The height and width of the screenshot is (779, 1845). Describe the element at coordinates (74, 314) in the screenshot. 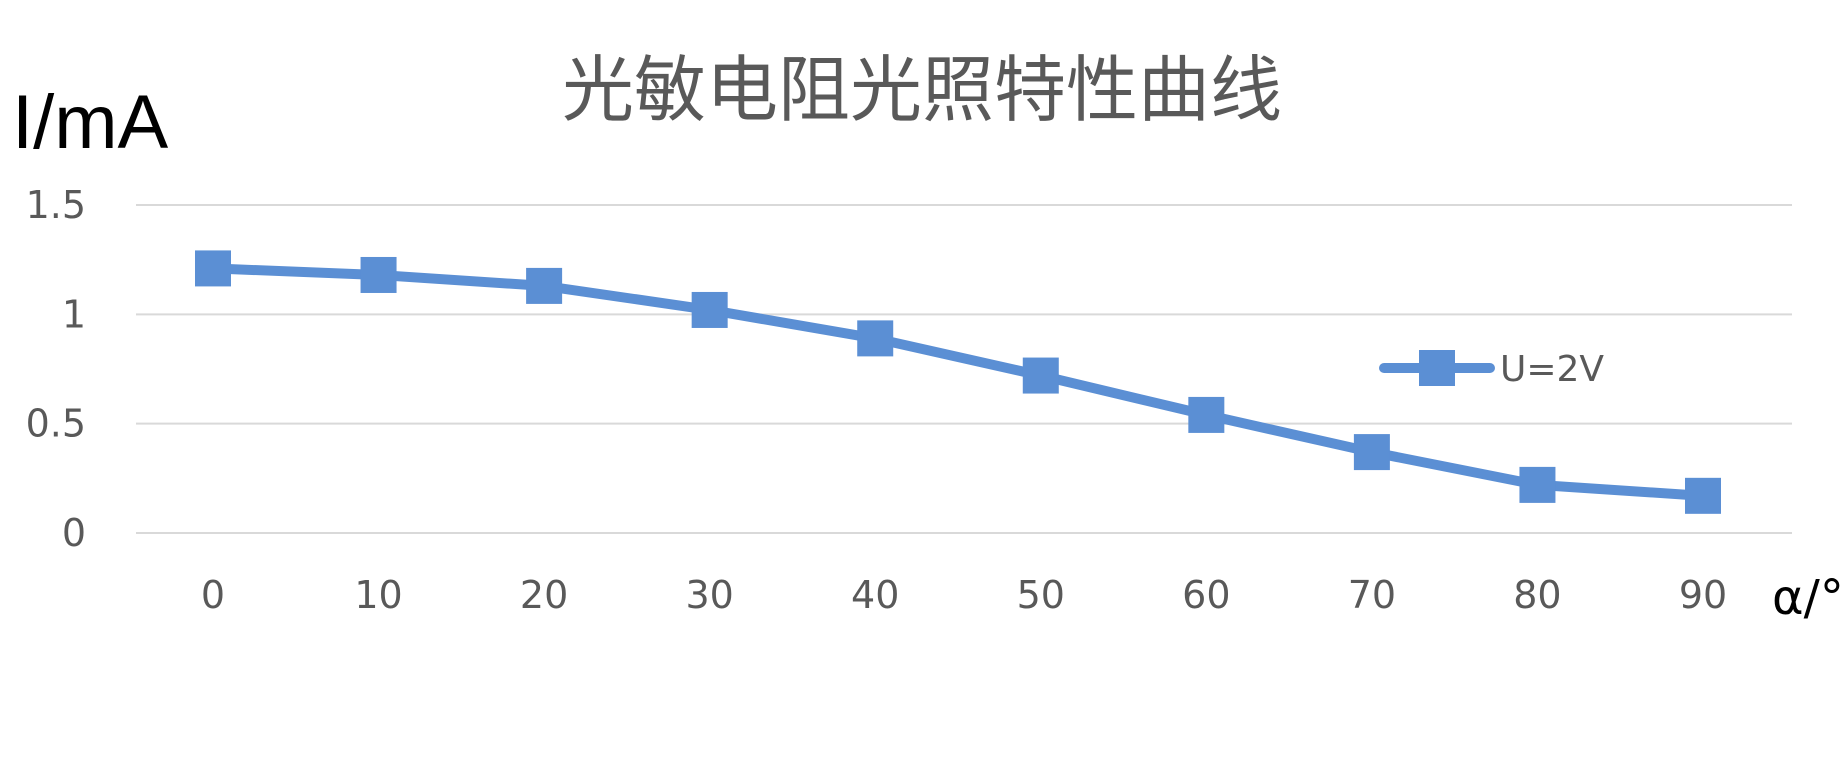

I see `y-tick-label: 1` at that location.